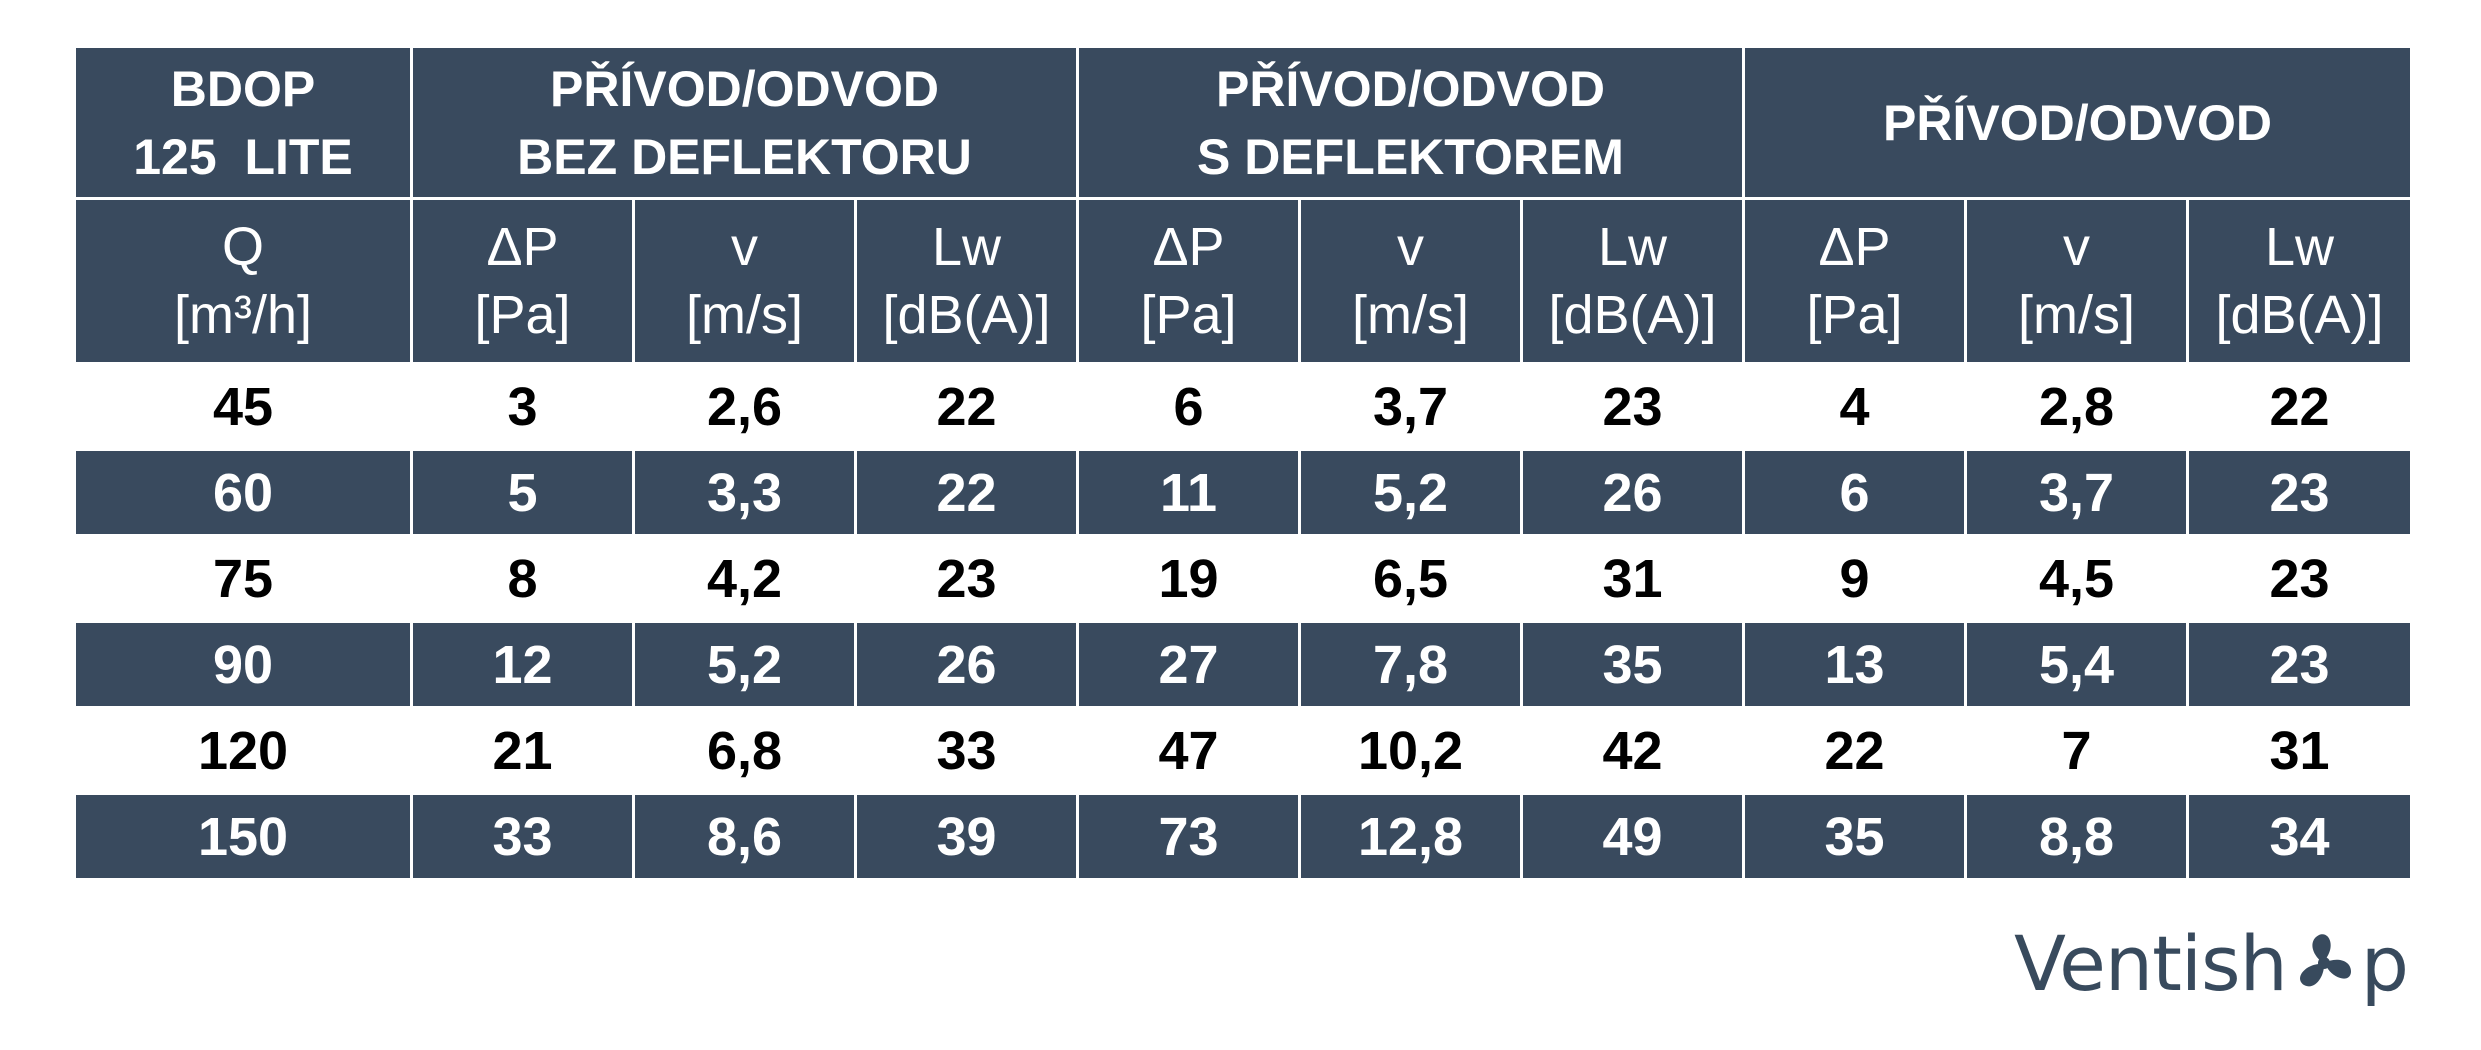  Describe the element at coordinates (2076, 836) in the screenshot. I see `cell-value: 8,8` at that location.